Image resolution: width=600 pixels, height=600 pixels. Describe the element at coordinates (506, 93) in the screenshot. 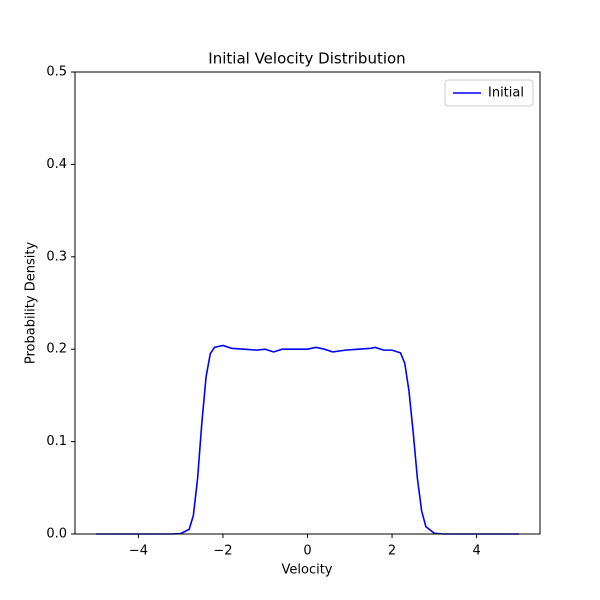

I see `legend-label: Initial` at that location.